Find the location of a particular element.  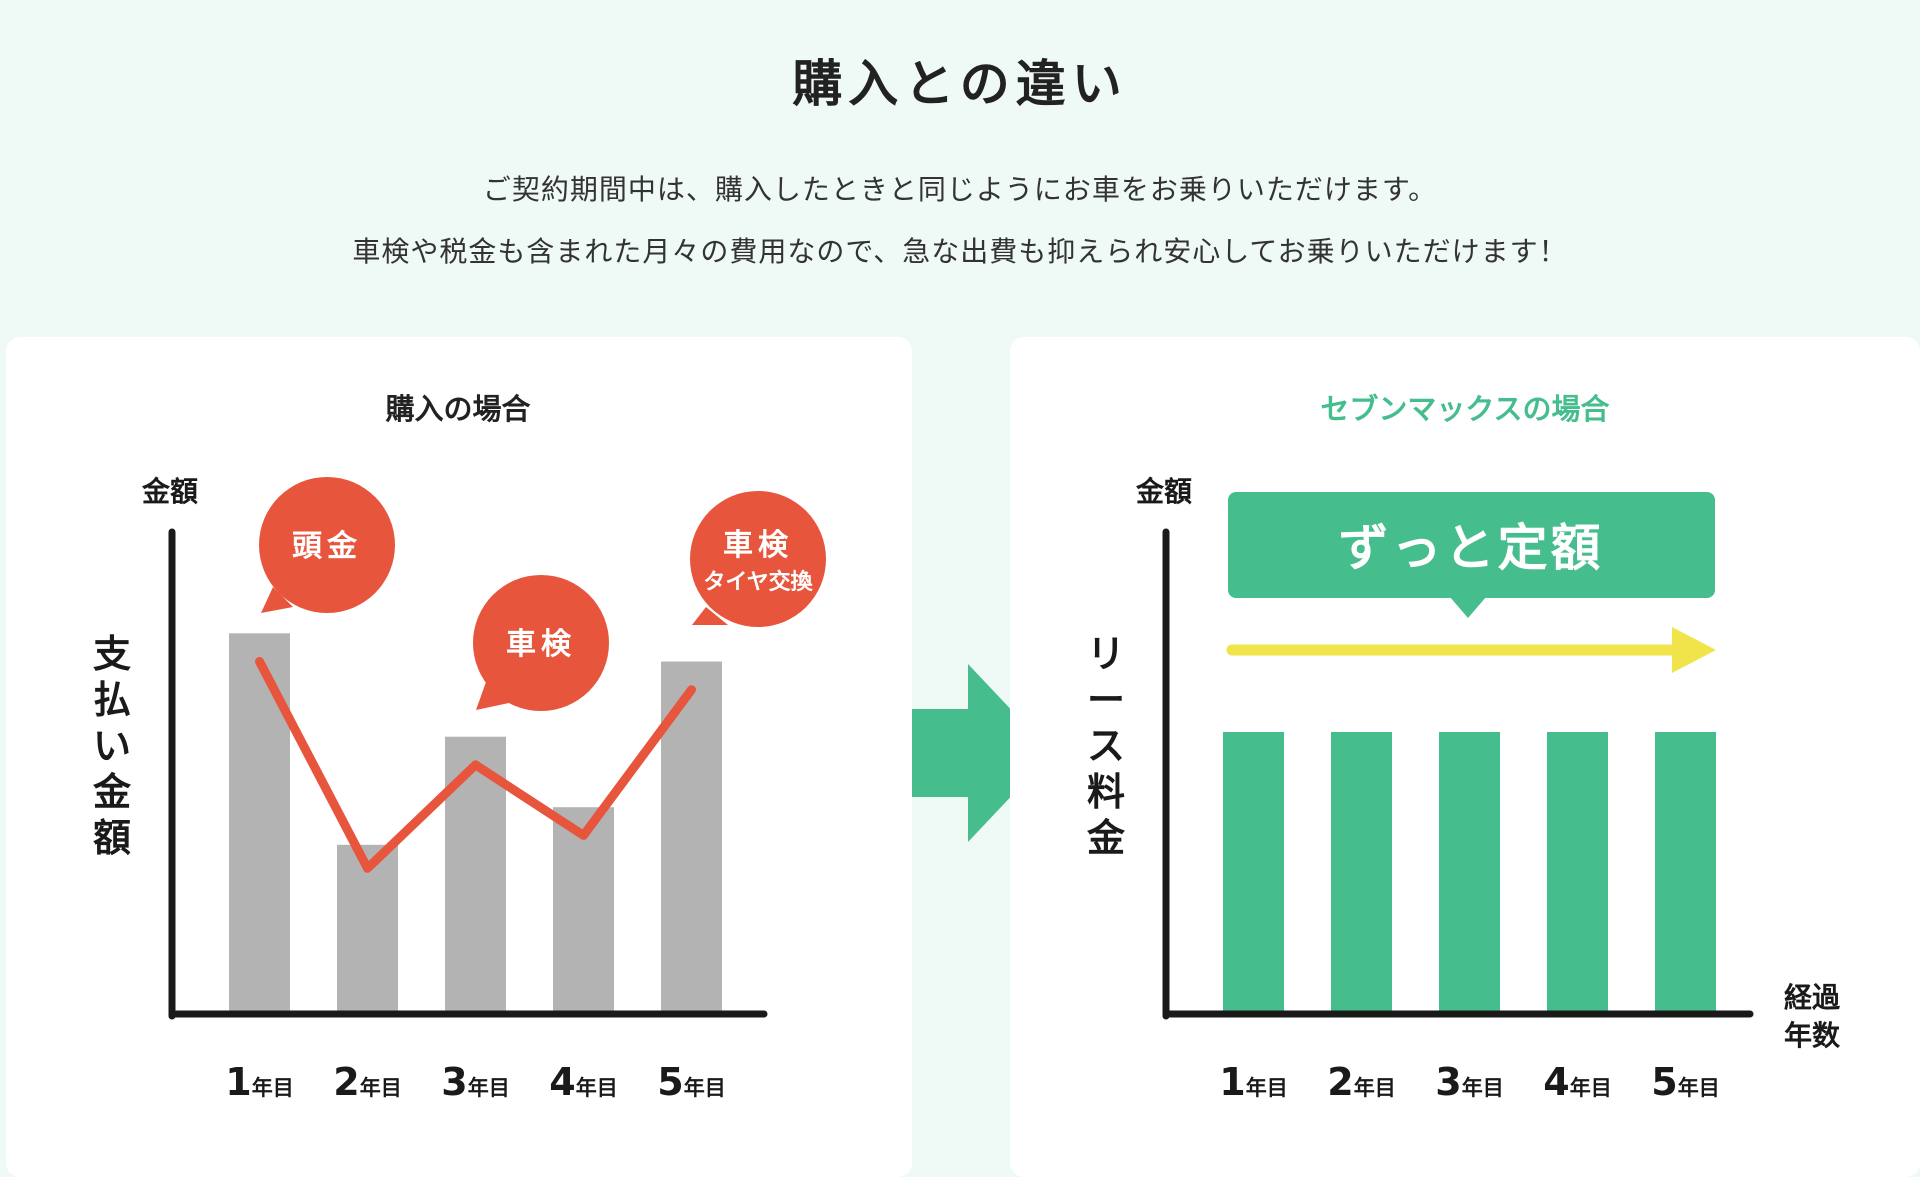

banner-tail is located at coordinates (1468, 607).